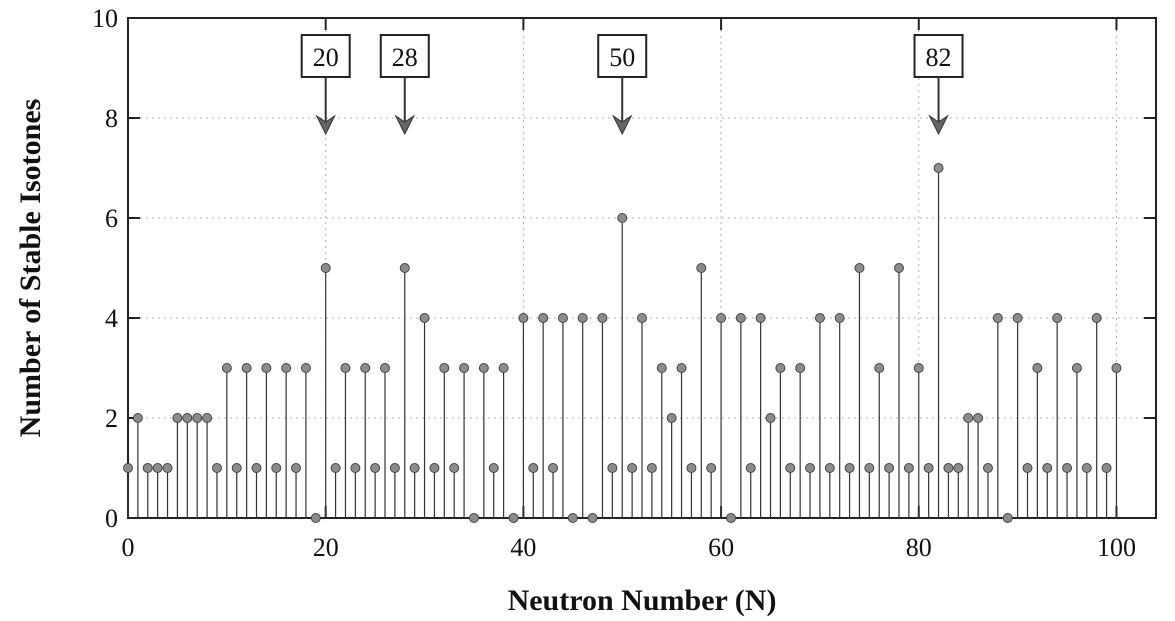  What do you see at coordinates (326, 57) in the screenshot?
I see `annotation-label: 20` at bounding box center [326, 57].